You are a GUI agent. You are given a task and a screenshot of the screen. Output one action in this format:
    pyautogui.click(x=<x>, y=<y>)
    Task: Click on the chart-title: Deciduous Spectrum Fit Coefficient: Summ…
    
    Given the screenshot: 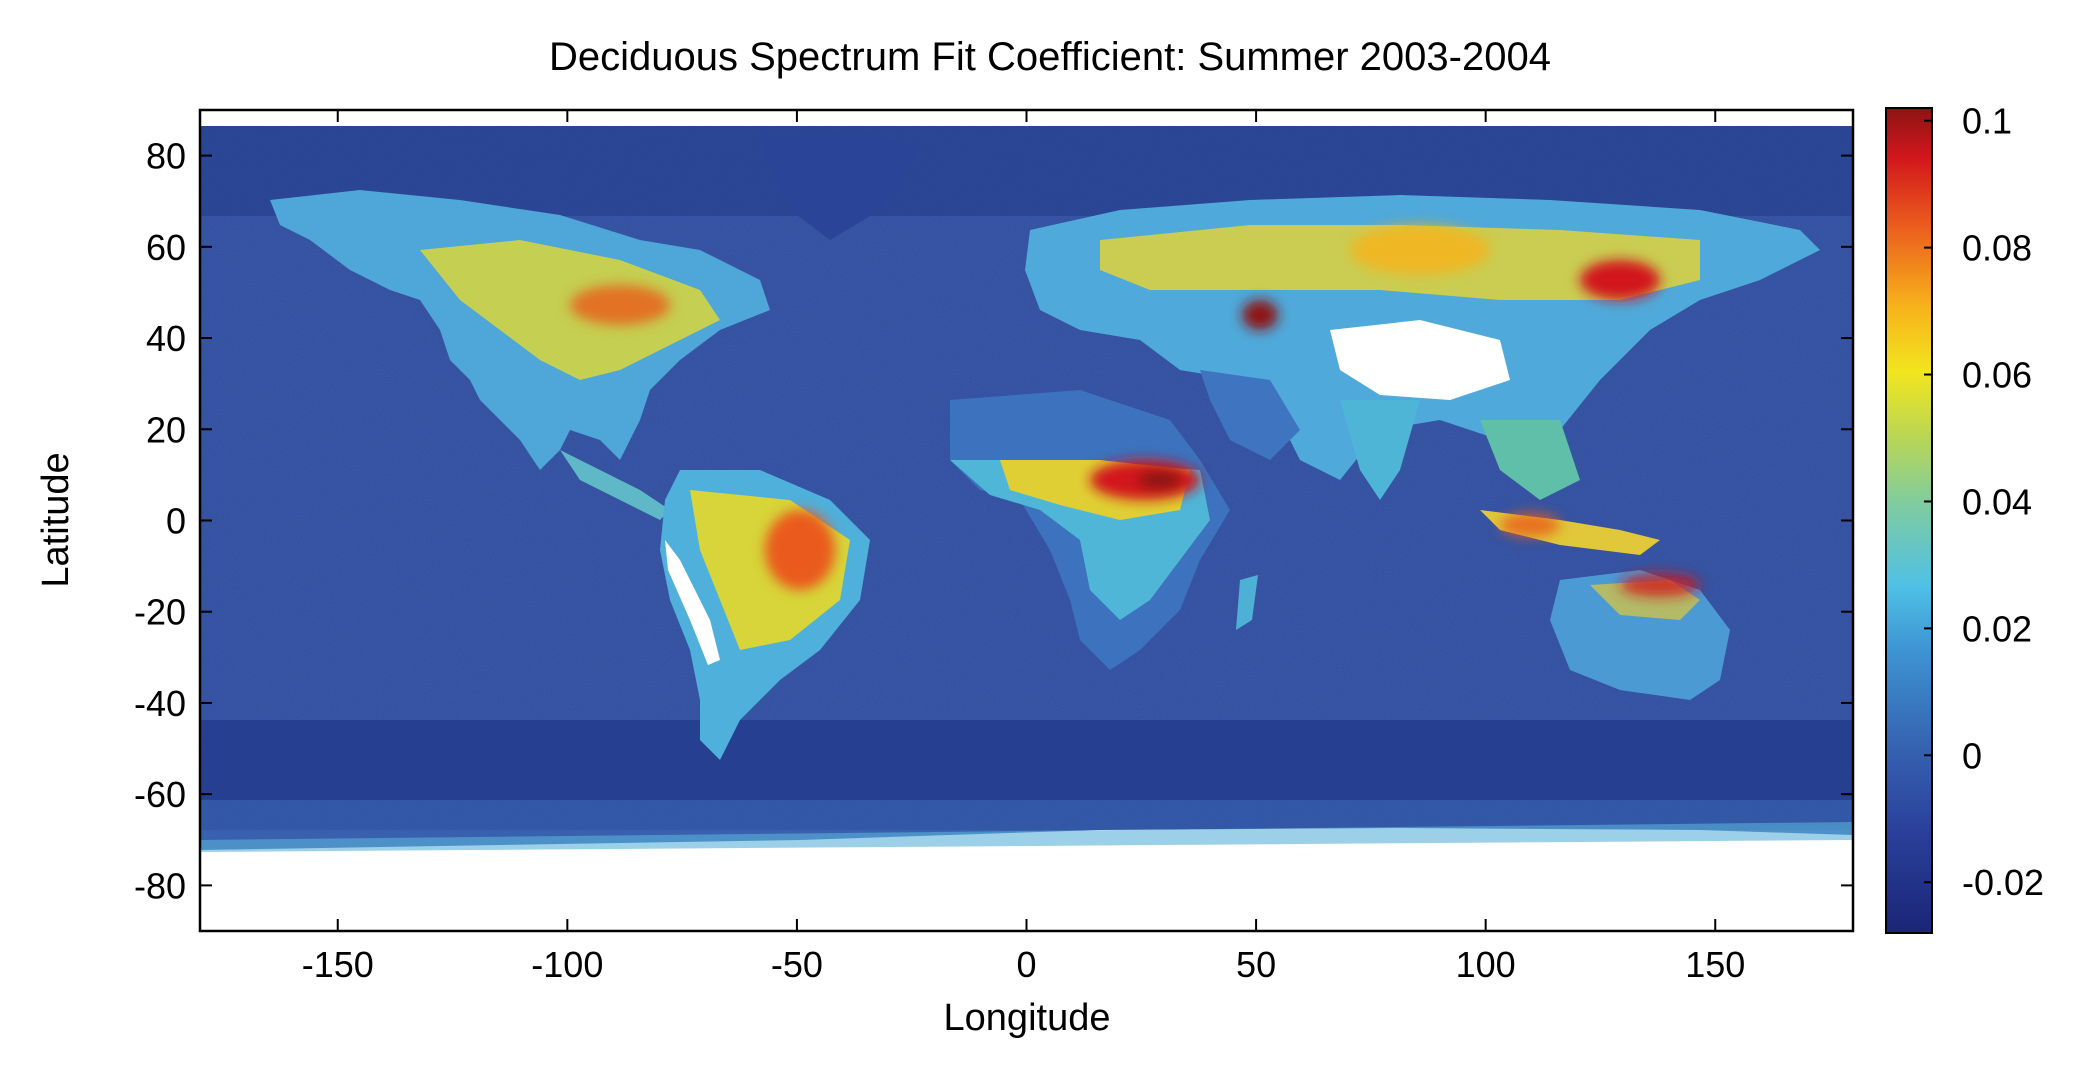 What is the action you would take?
    pyautogui.click(x=1050, y=57)
    